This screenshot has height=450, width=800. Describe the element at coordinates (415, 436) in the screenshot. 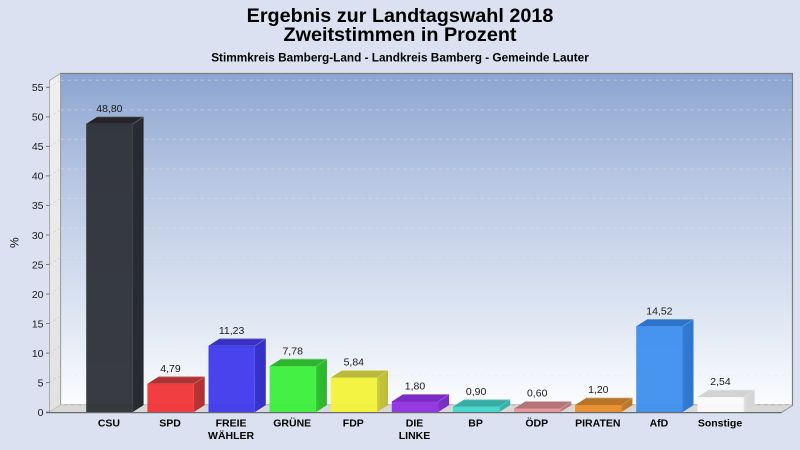

I see `svg-text: LINKE` at that location.